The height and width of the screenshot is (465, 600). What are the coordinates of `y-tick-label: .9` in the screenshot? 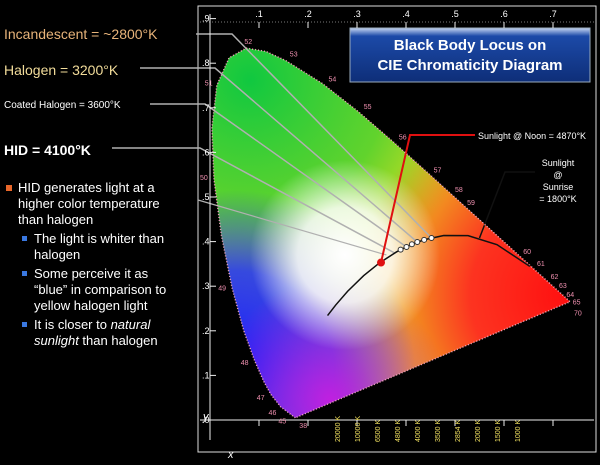 It's located at (206, 19).